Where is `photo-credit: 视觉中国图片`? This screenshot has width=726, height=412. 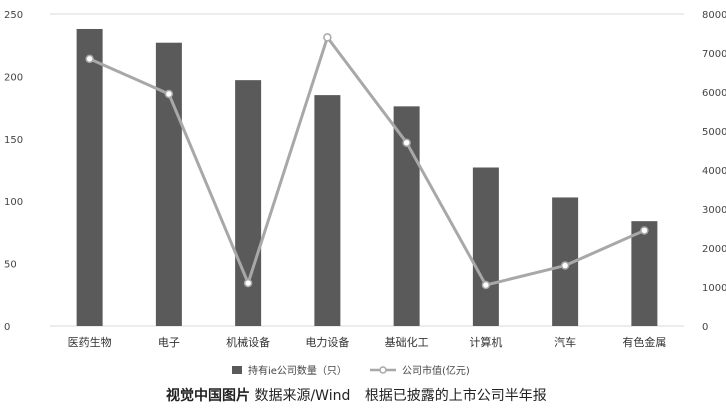
photo-credit: 视觉中国图片 is located at coordinates (208, 396).